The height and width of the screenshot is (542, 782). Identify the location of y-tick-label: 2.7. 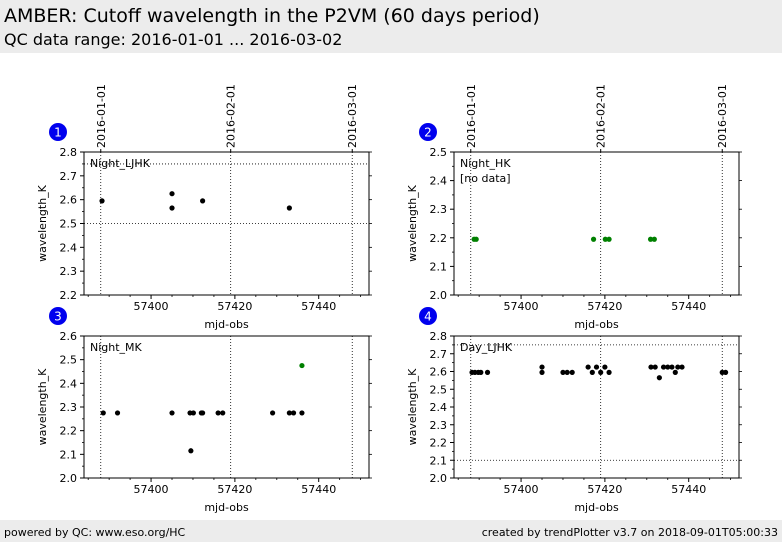
(69, 176).